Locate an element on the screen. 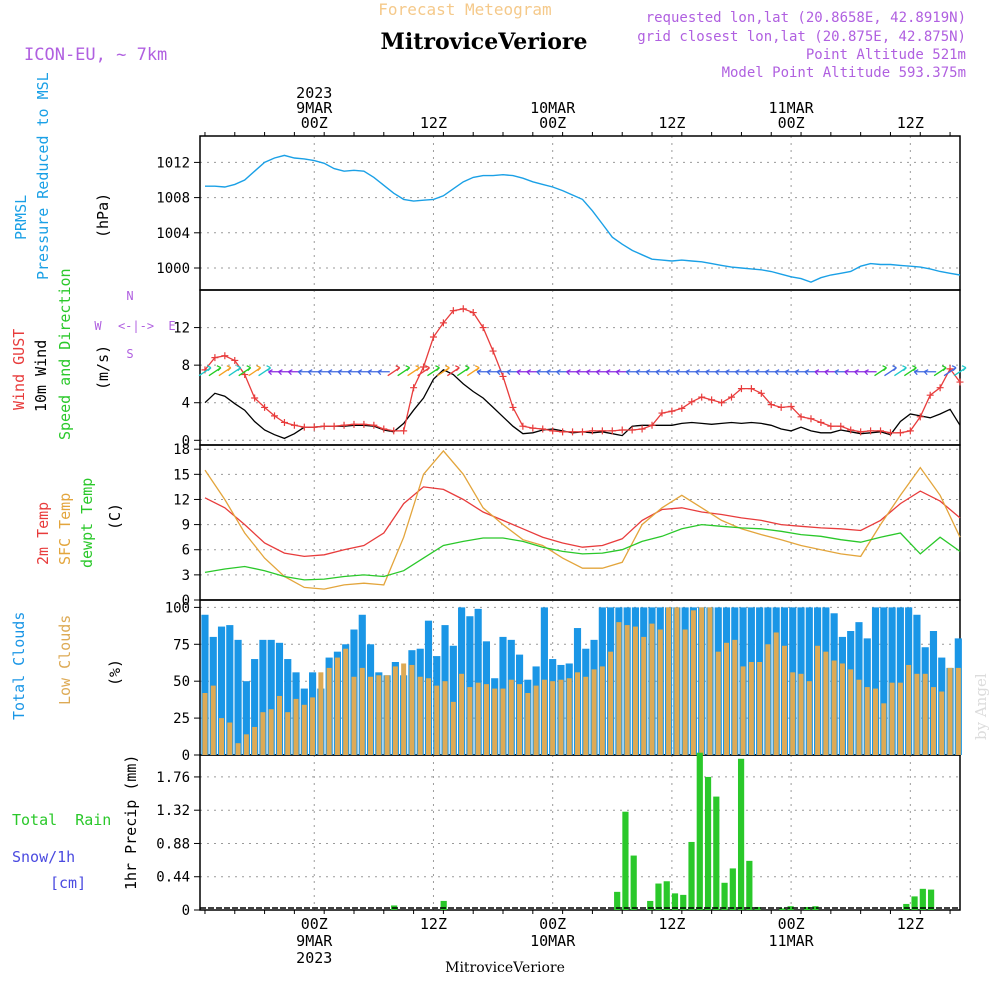 This screenshot has width=1000, height=1000. ytick-label: 1000 is located at coordinates (173, 269).